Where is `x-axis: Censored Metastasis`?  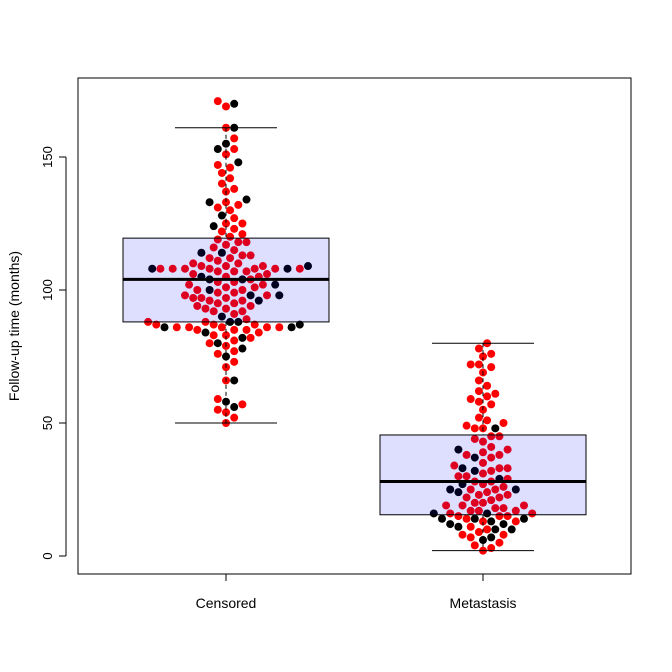 x-axis: Censored Metastasis is located at coordinates (356, 592).